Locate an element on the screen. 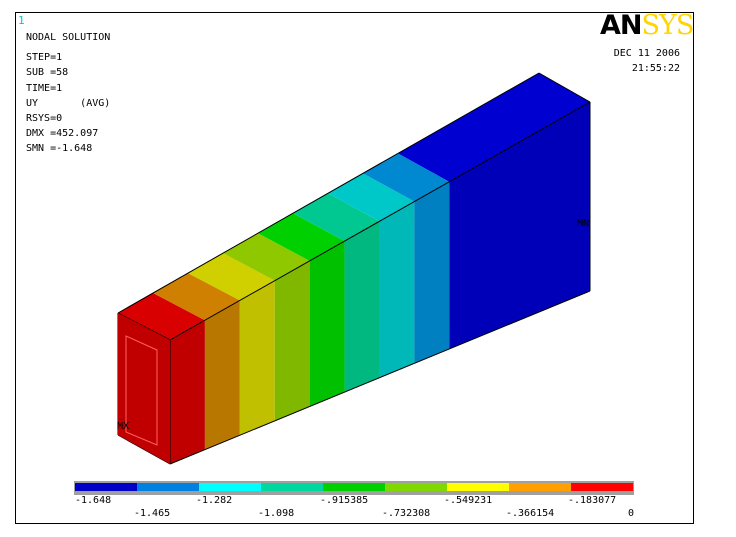  legend-label: -1.465 is located at coordinates (152, 513).